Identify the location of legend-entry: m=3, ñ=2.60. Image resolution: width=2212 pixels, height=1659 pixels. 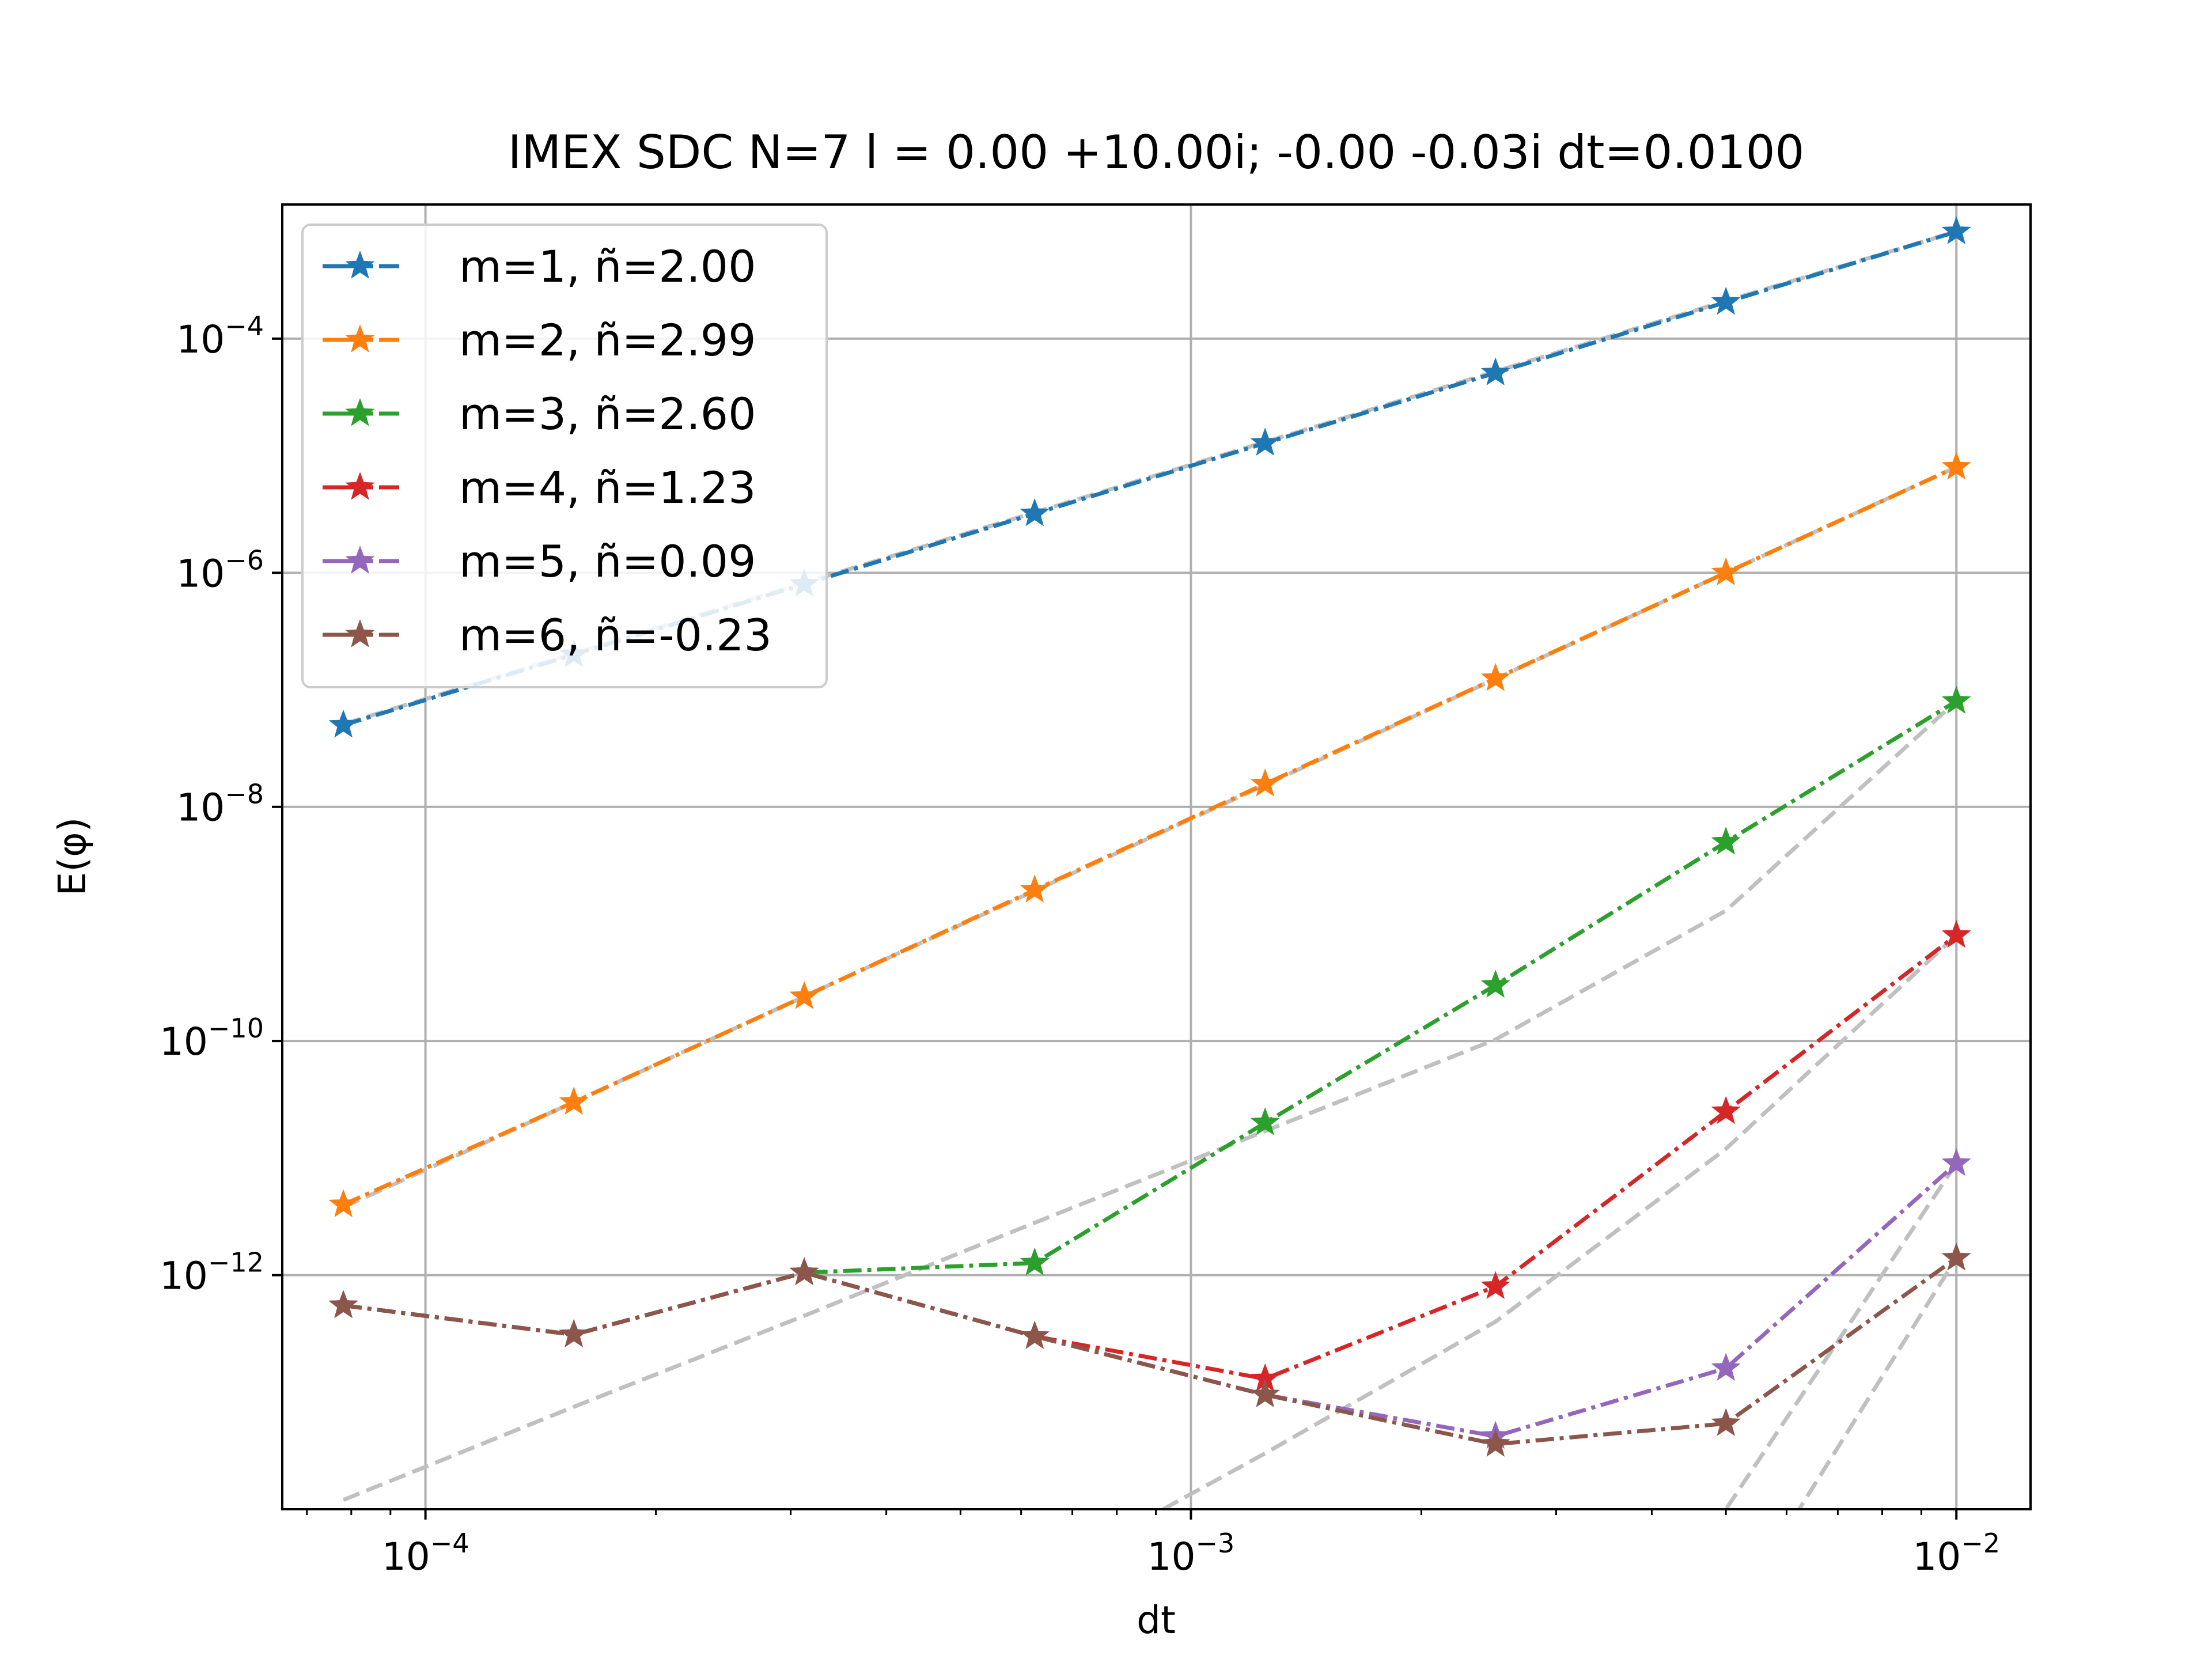
(539, 414).